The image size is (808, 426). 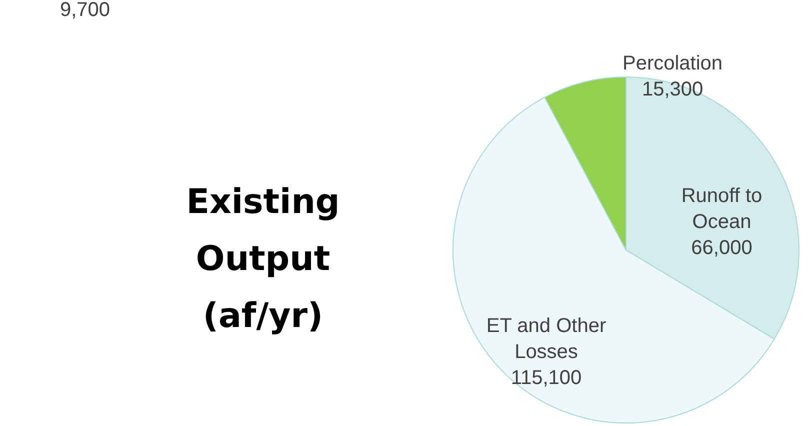 I want to click on slice-label: Percolation, so click(x=672, y=63).